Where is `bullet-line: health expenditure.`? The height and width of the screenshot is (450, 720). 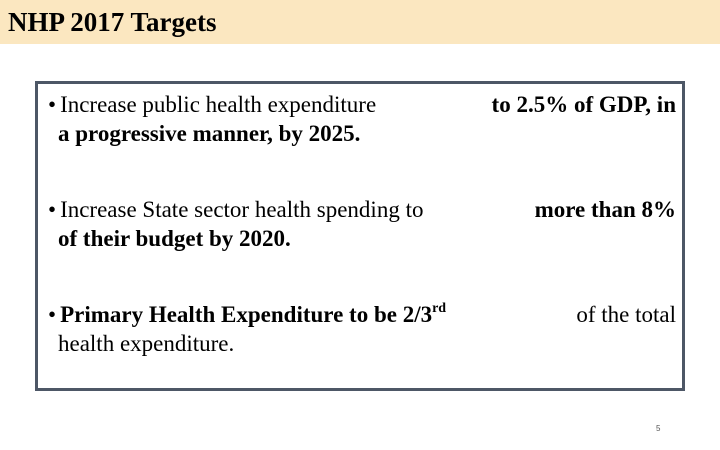 bullet-line: health expenditure. is located at coordinates (362, 343).